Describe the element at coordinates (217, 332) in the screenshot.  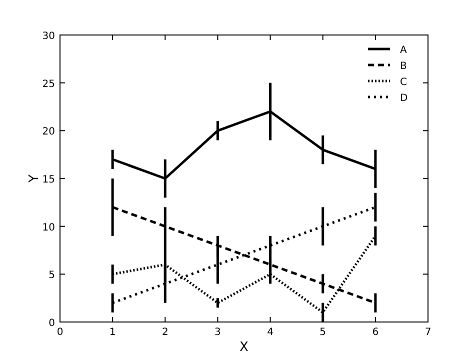
I see `x-tick-label: 3` at that location.